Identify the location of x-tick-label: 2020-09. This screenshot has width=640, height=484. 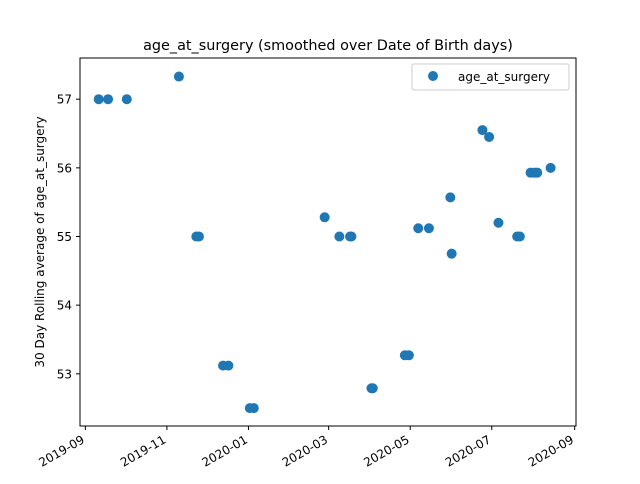
(551, 450).